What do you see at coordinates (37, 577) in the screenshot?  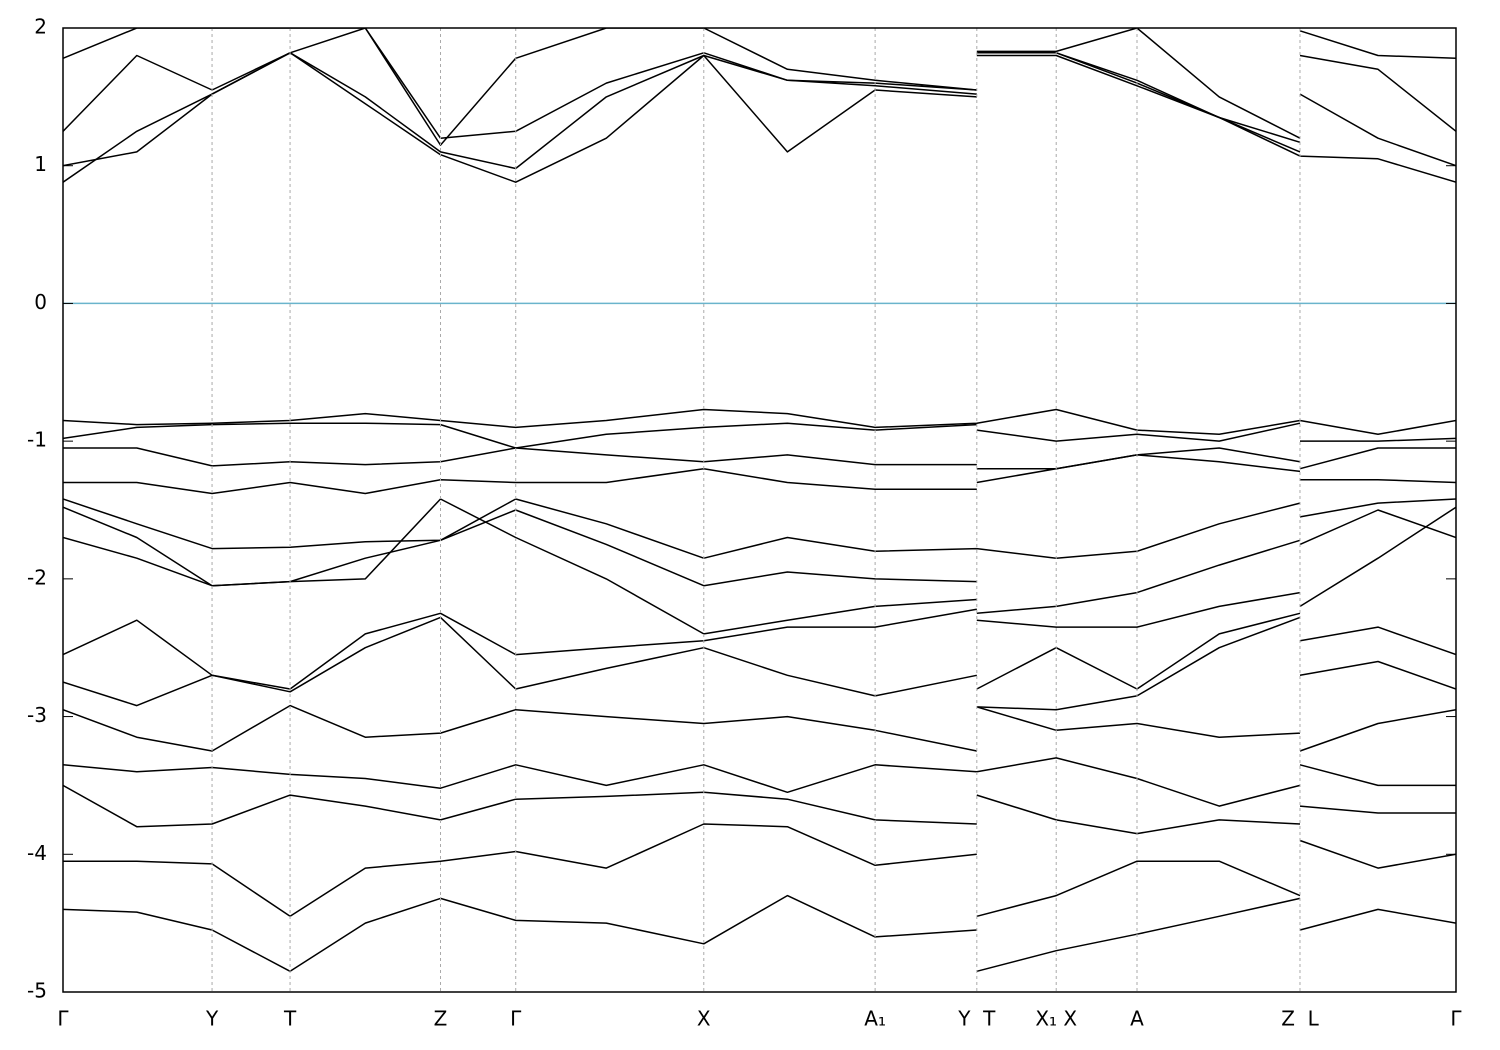 I see `y-tick-label: -2` at bounding box center [37, 577].